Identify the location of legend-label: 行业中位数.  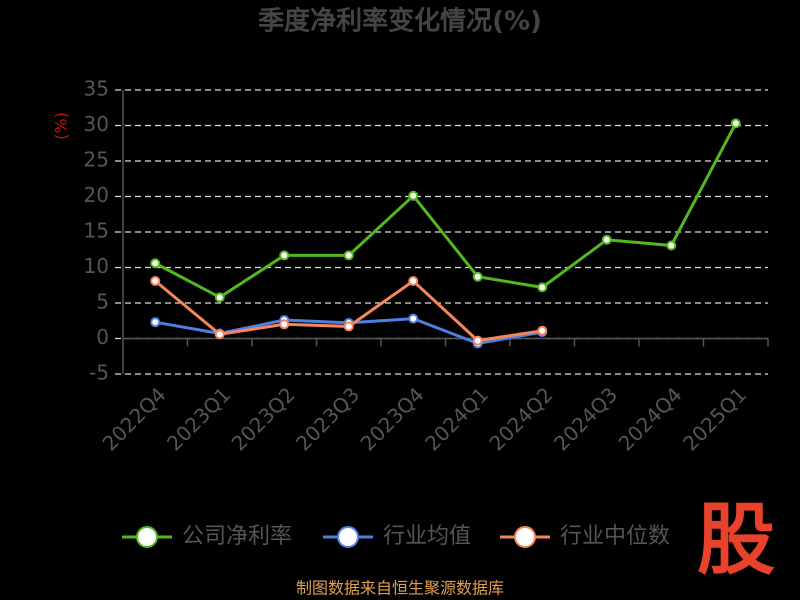
(615, 536).